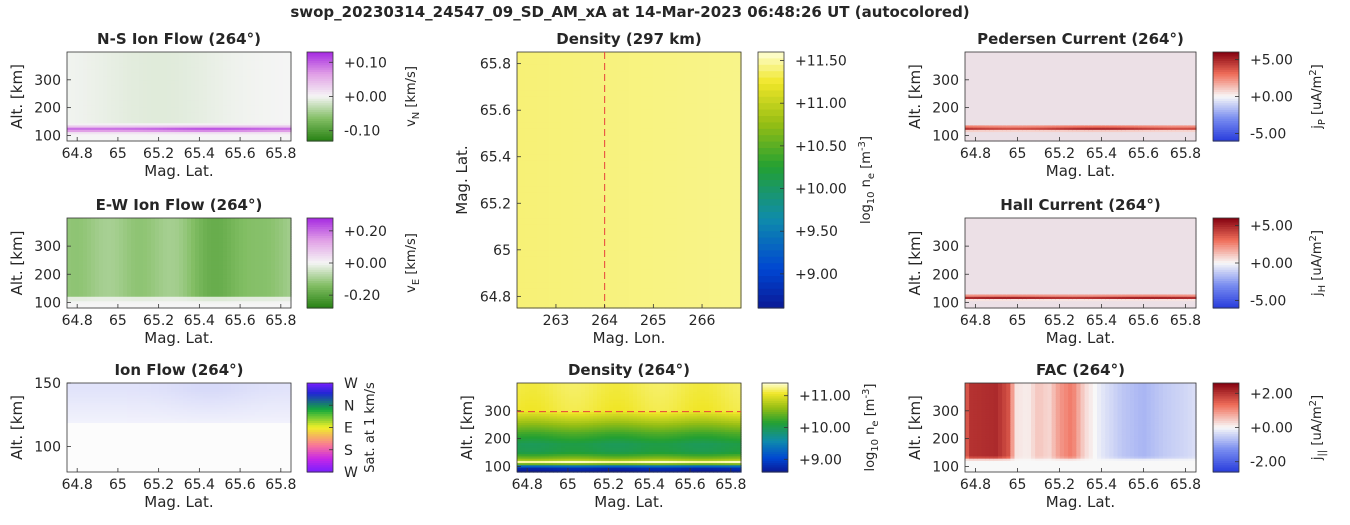 This screenshot has height=525, width=1350. I want to click on ns-flow-xtick-label: 64.8, so click(77, 154).